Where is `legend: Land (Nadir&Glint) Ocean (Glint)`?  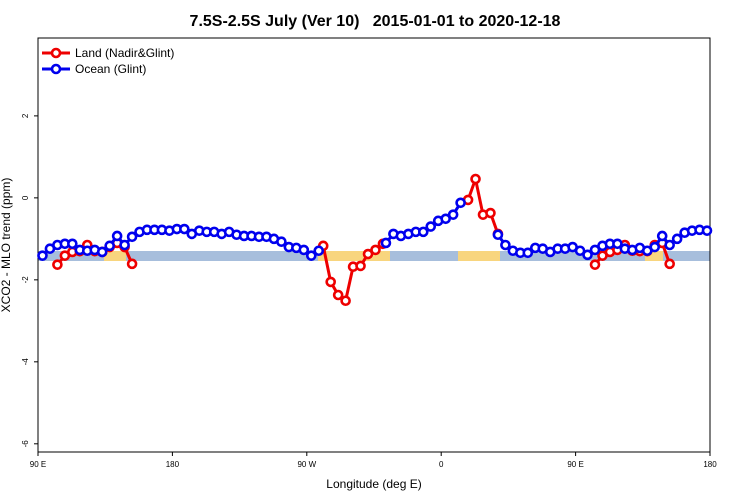 legend: Land (Nadir&Glint) Ocean (Glint) is located at coordinates (108, 61).